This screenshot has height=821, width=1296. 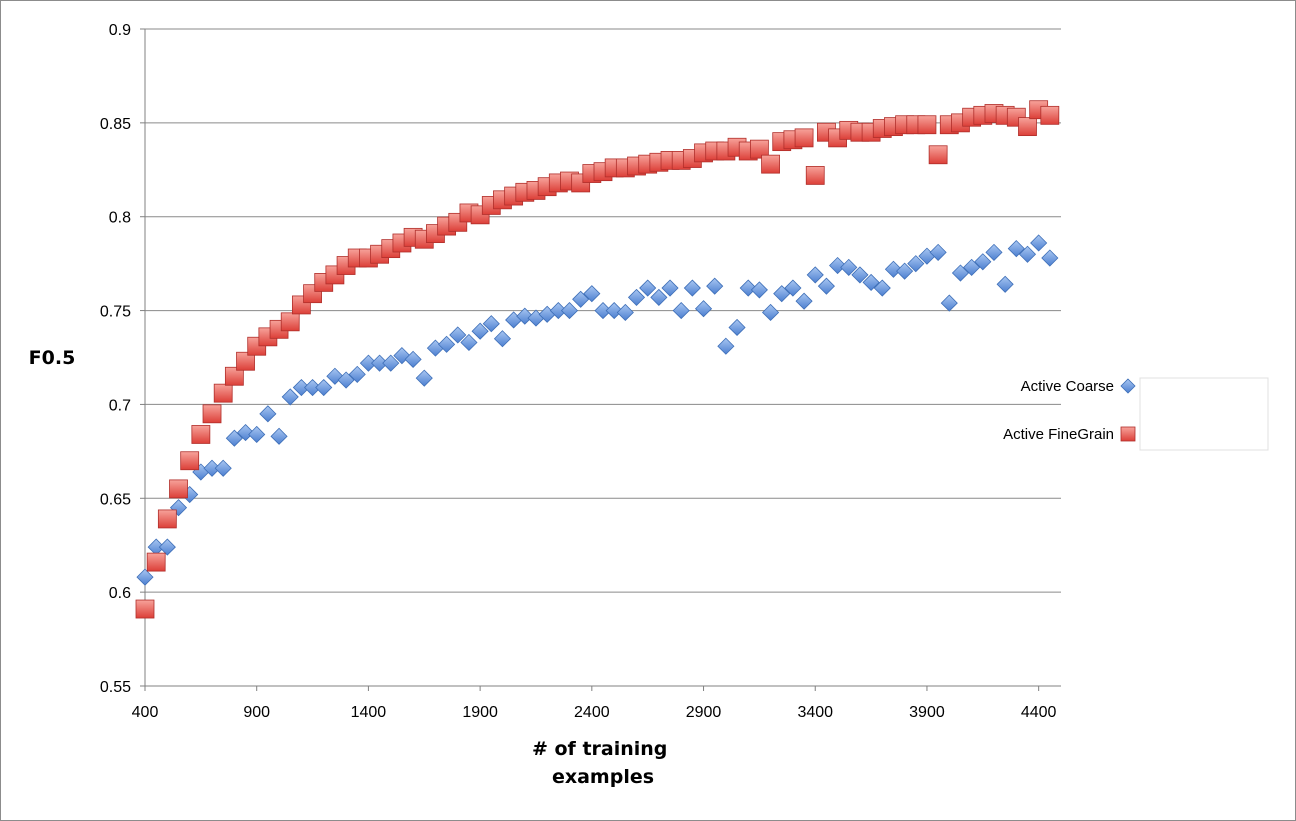 What do you see at coordinates (480, 712) in the screenshot?
I see `x-tick-label: 1900` at bounding box center [480, 712].